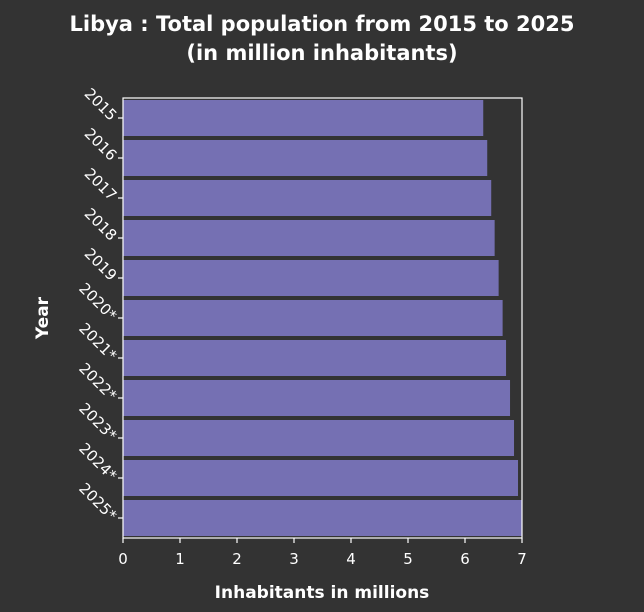 Image resolution: width=644 pixels, height=612 pixels. What do you see at coordinates (522, 559) in the screenshot?
I see `x-tick-label: 7` at bounding box center [522, 559].